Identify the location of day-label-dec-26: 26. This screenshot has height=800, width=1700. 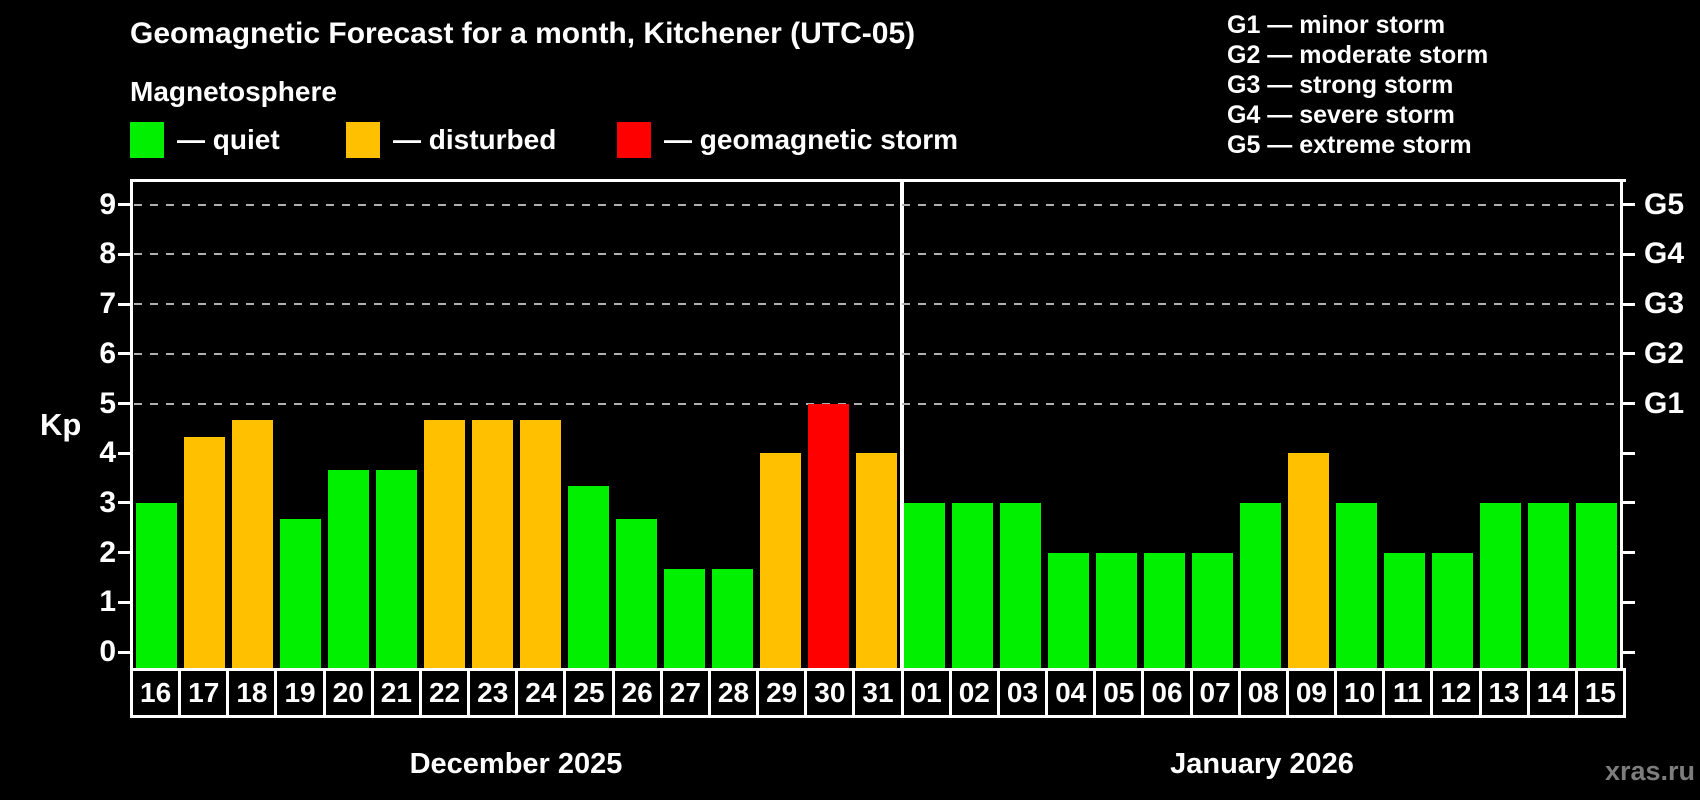
(637, 693).